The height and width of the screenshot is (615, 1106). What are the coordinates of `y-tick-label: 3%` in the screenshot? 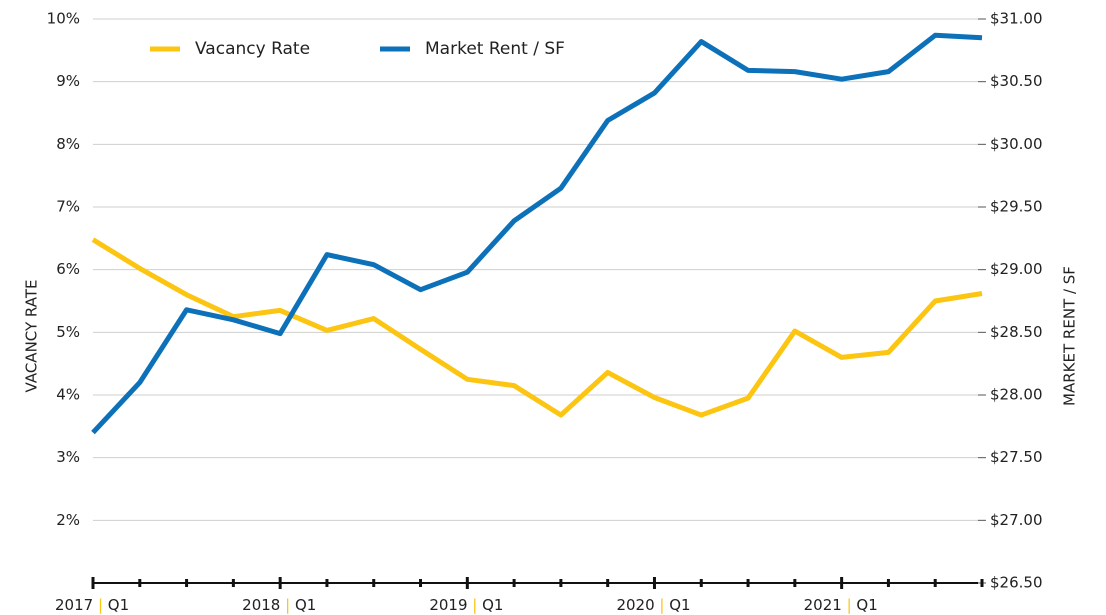 It's located at (68, 457).